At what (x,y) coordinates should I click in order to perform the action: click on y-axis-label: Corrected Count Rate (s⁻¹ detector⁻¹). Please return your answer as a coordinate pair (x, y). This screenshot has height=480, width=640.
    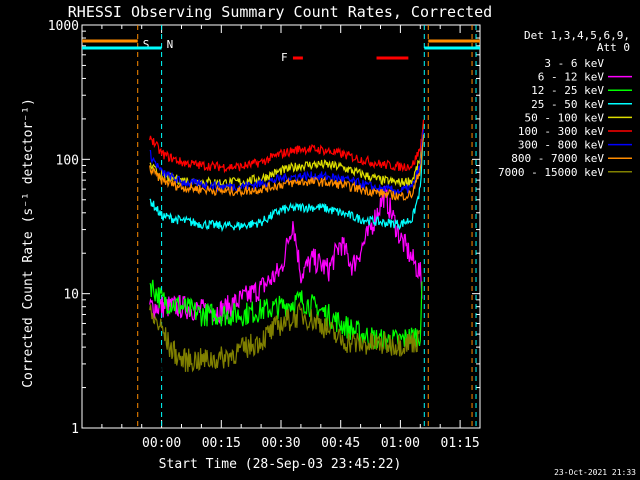
    Looking at the image, I should click on (28, 243).